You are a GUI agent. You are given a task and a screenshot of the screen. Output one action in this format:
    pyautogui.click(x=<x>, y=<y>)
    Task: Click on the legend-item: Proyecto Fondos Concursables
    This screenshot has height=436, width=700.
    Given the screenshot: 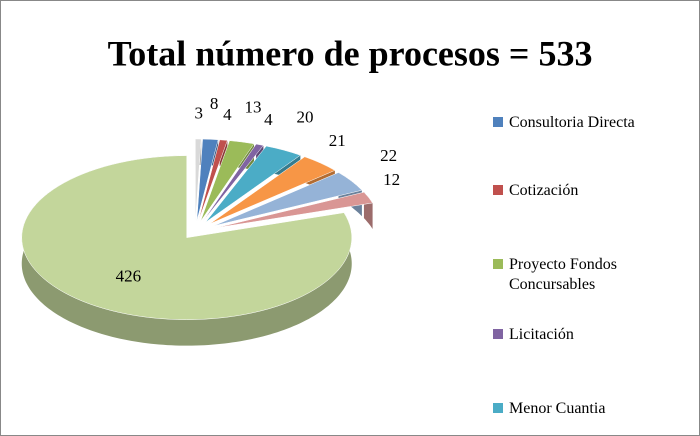 What is the action you would take?
    pyautogui.click(x=593, y=275)
    